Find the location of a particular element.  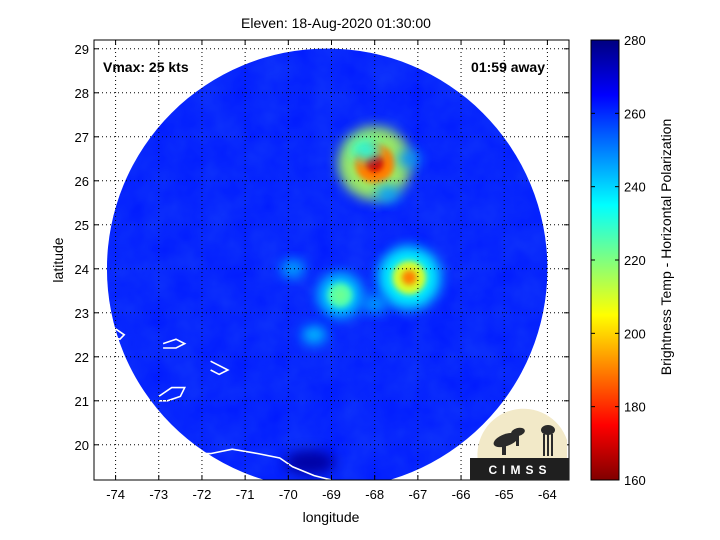

colorbar-tick-label: 280 is located at coordinates (635, 40).